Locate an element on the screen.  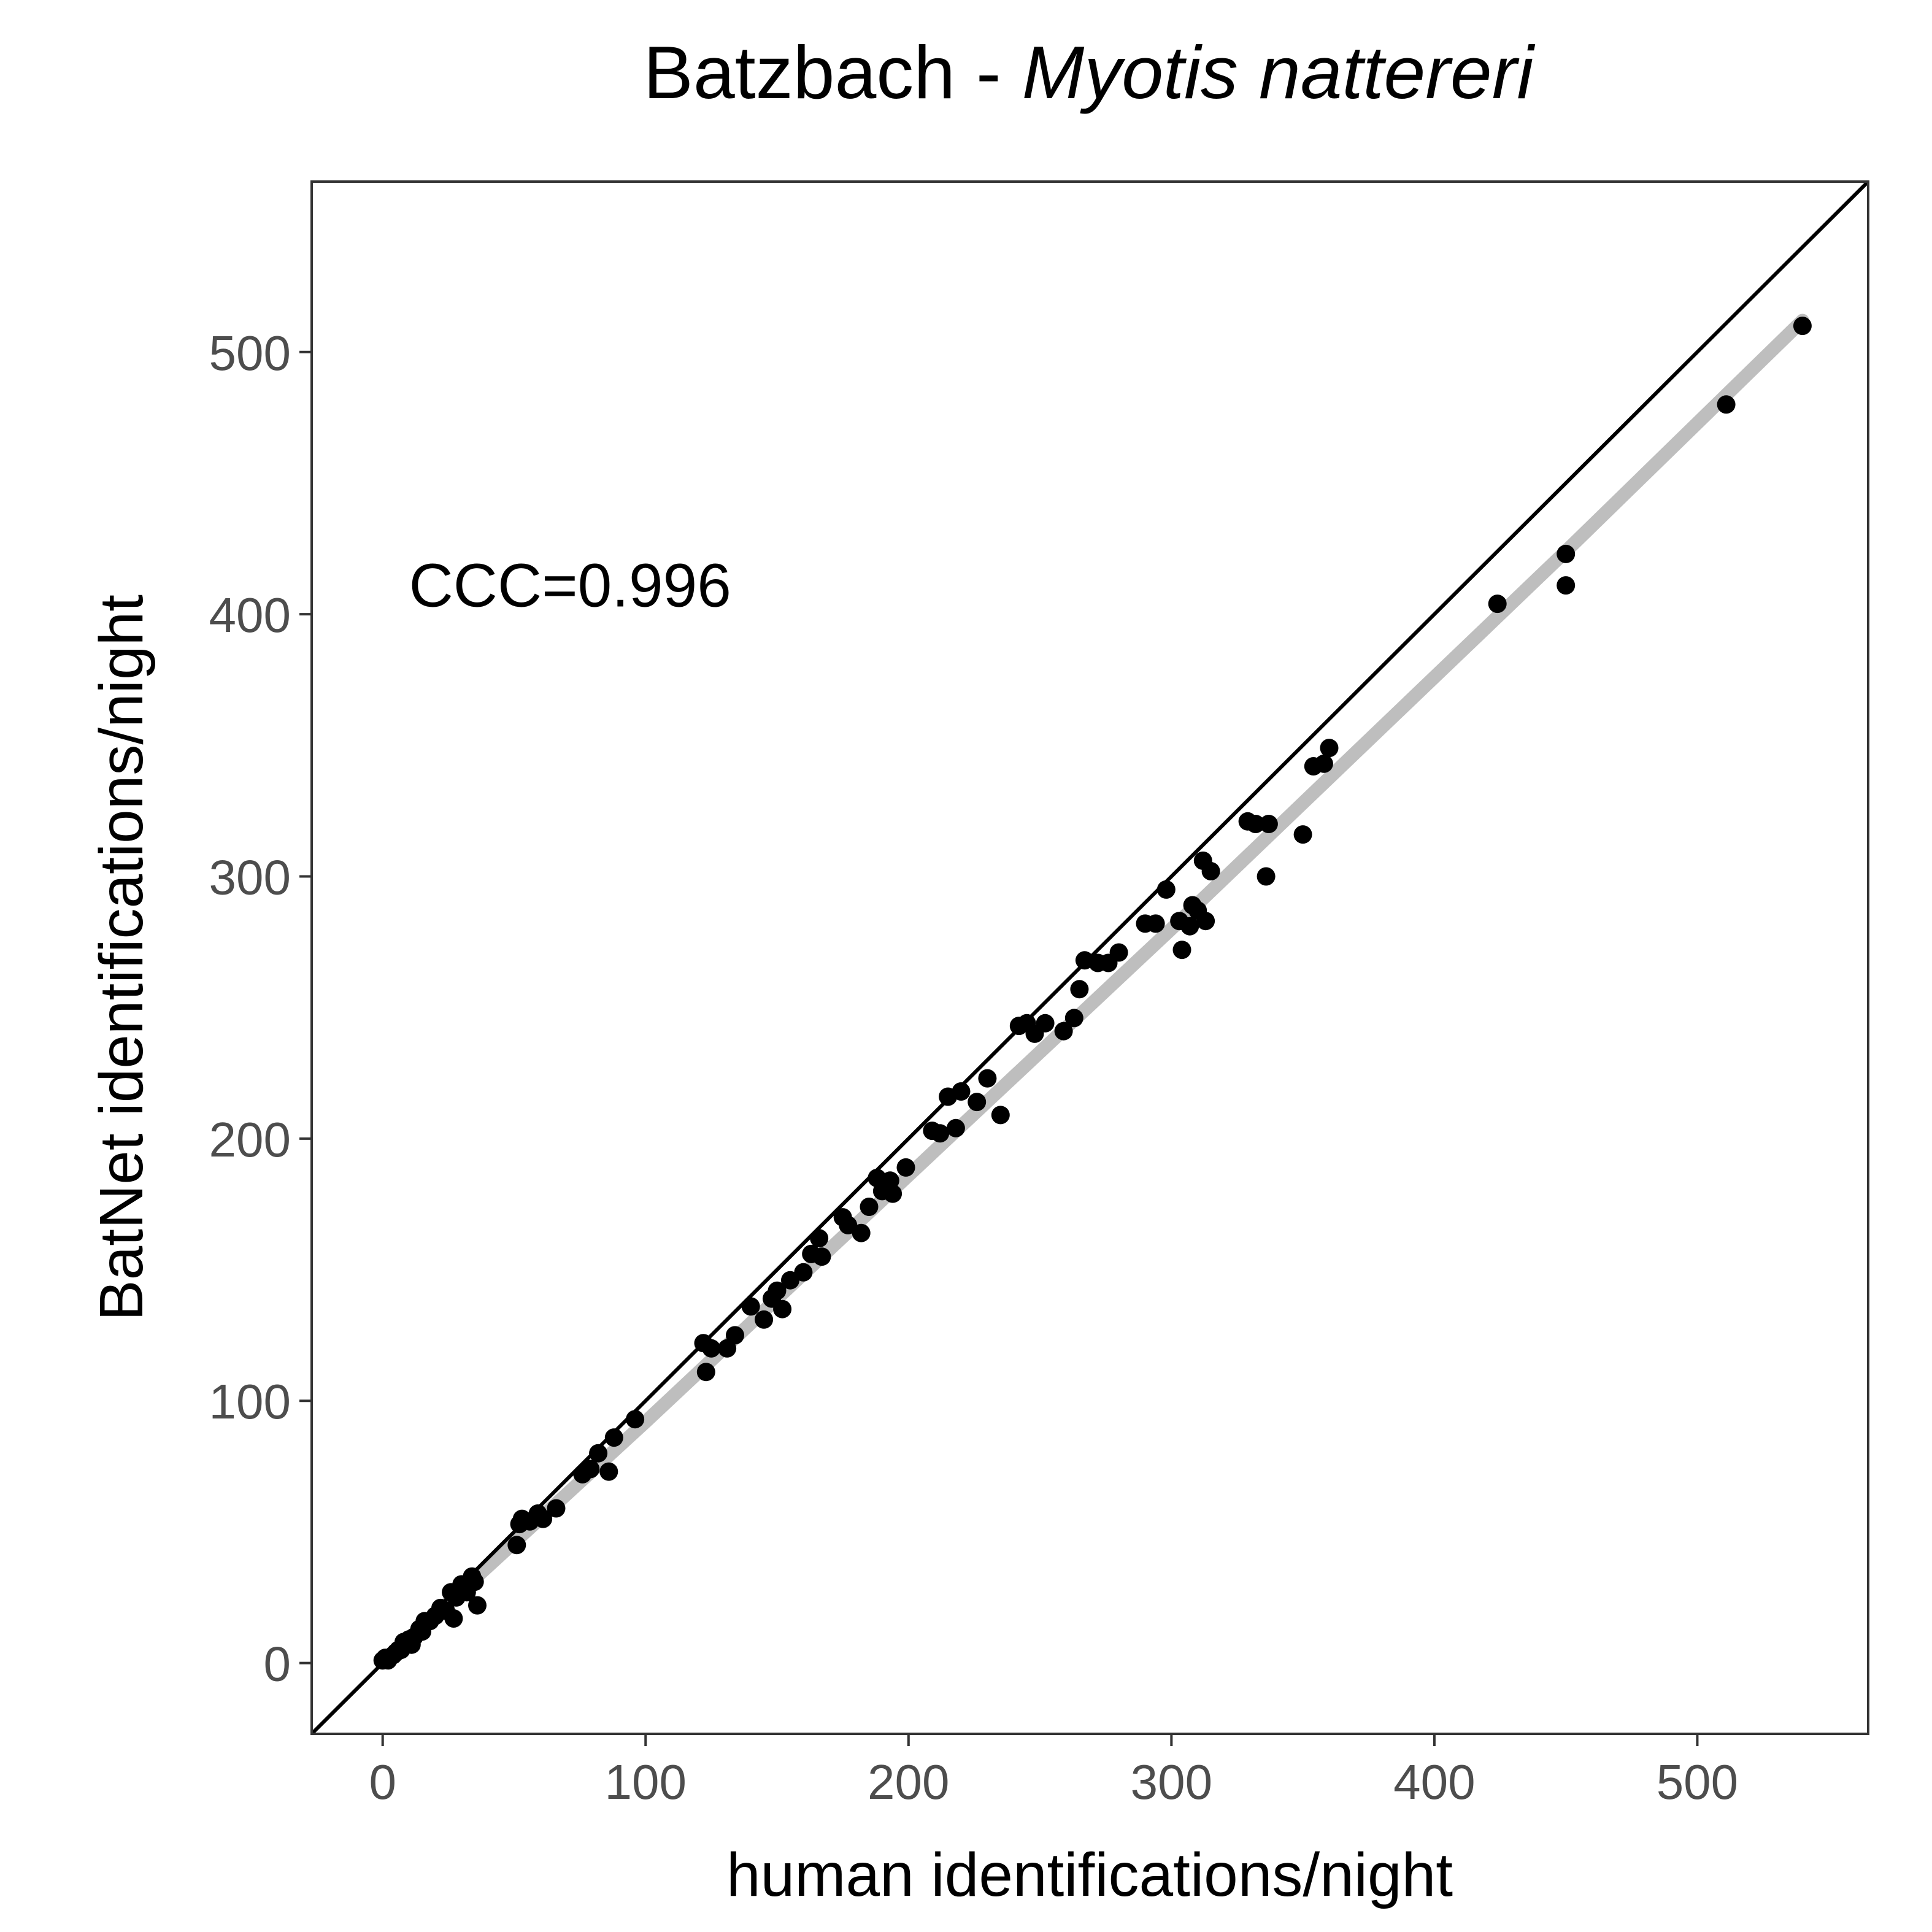
y-tick-label: 400 is located at coordinates (250, 615).